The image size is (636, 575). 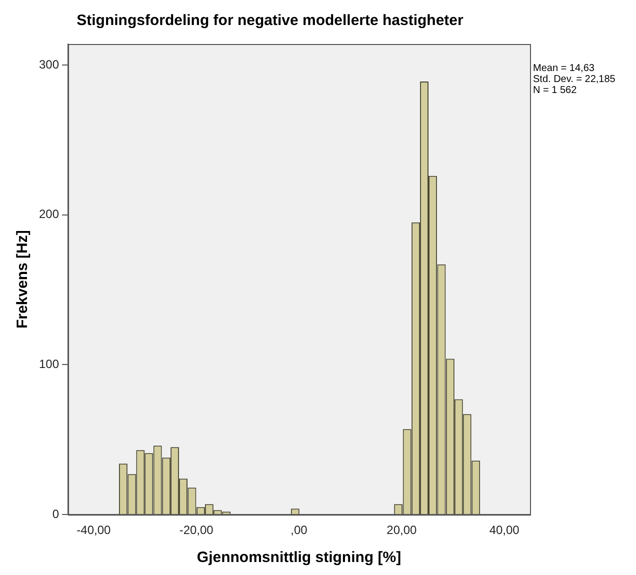 I want to click on text: Std. Dev. = 22,185, so click(x=574, y=79).